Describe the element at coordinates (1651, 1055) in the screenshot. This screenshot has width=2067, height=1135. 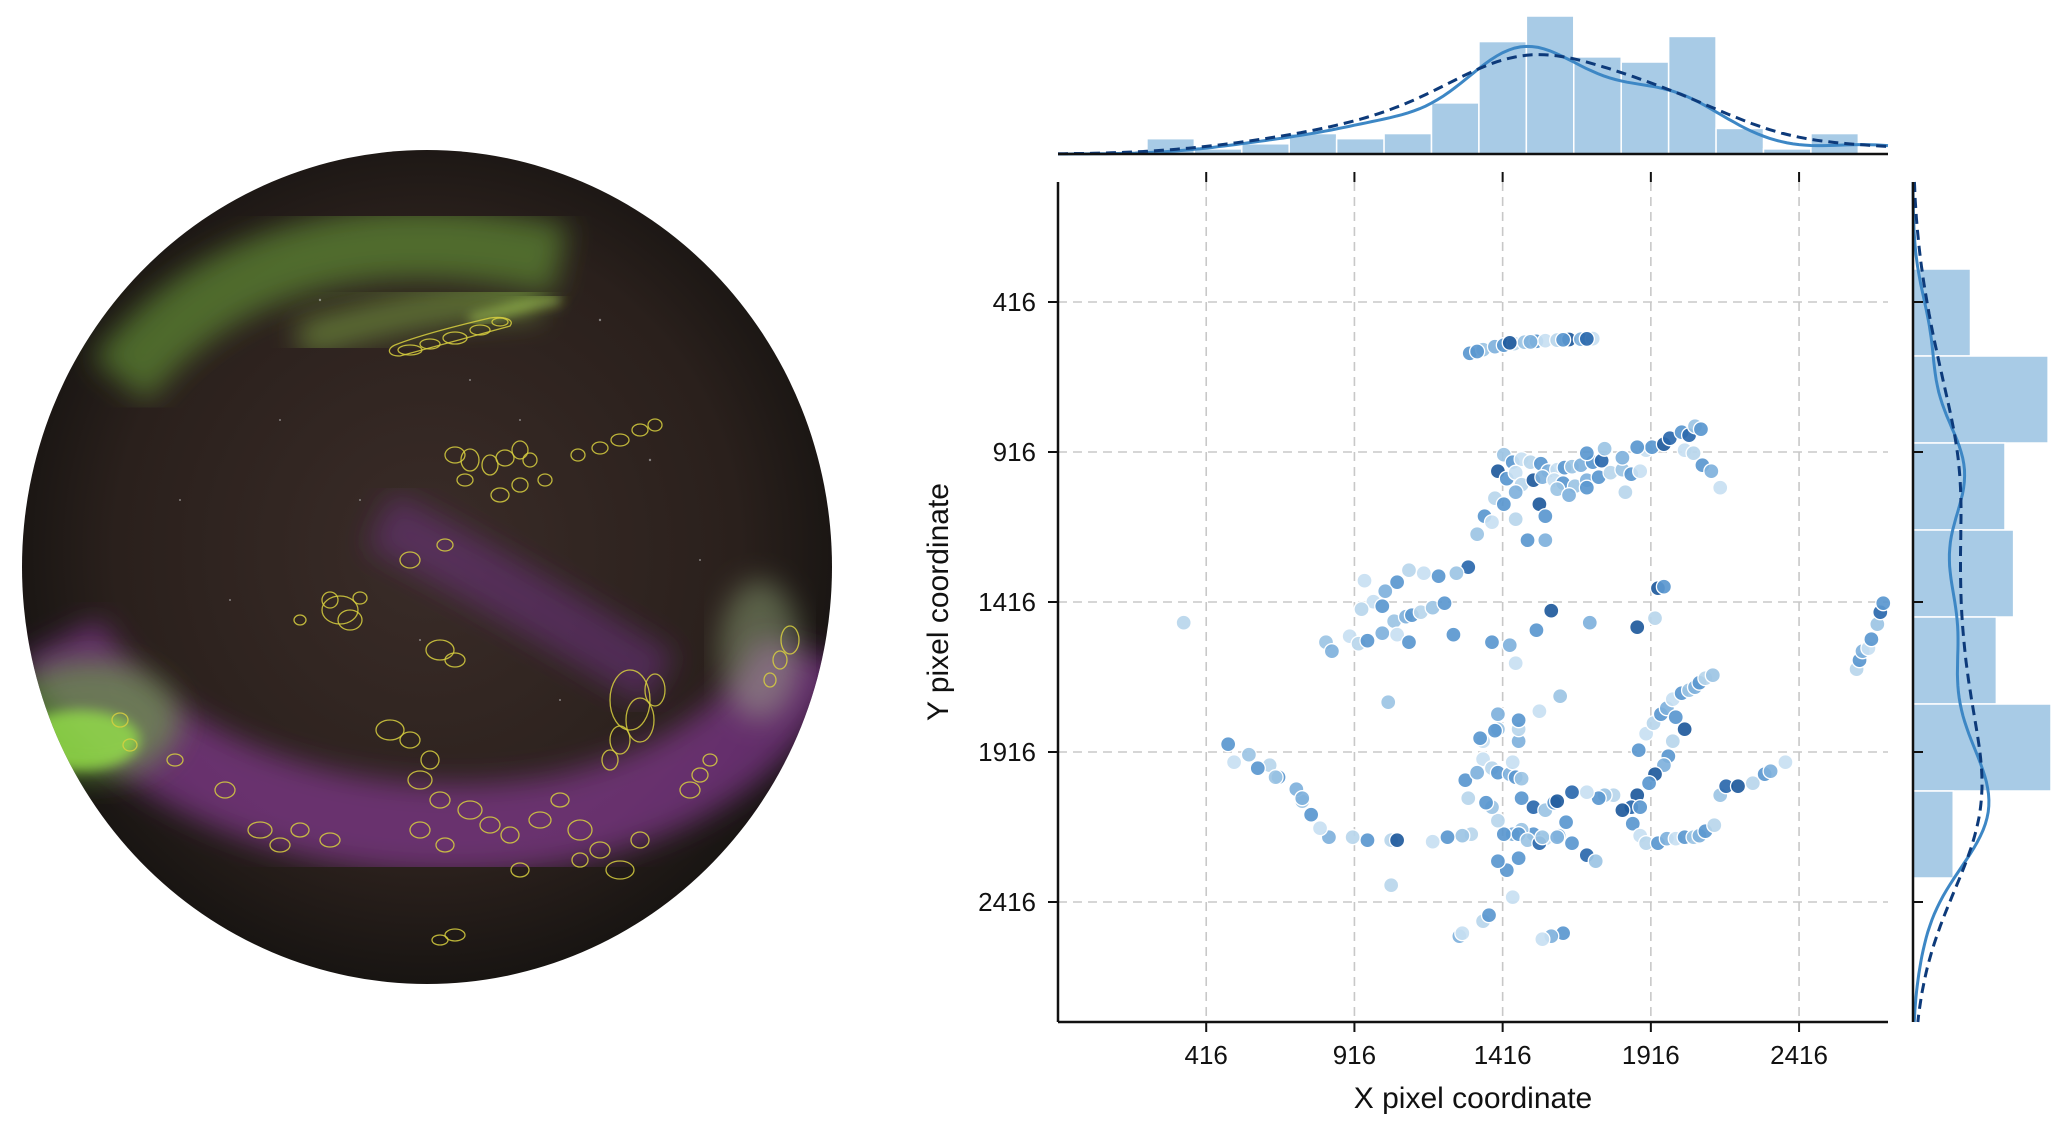
I see `x-tick-label: 1916` at that location.